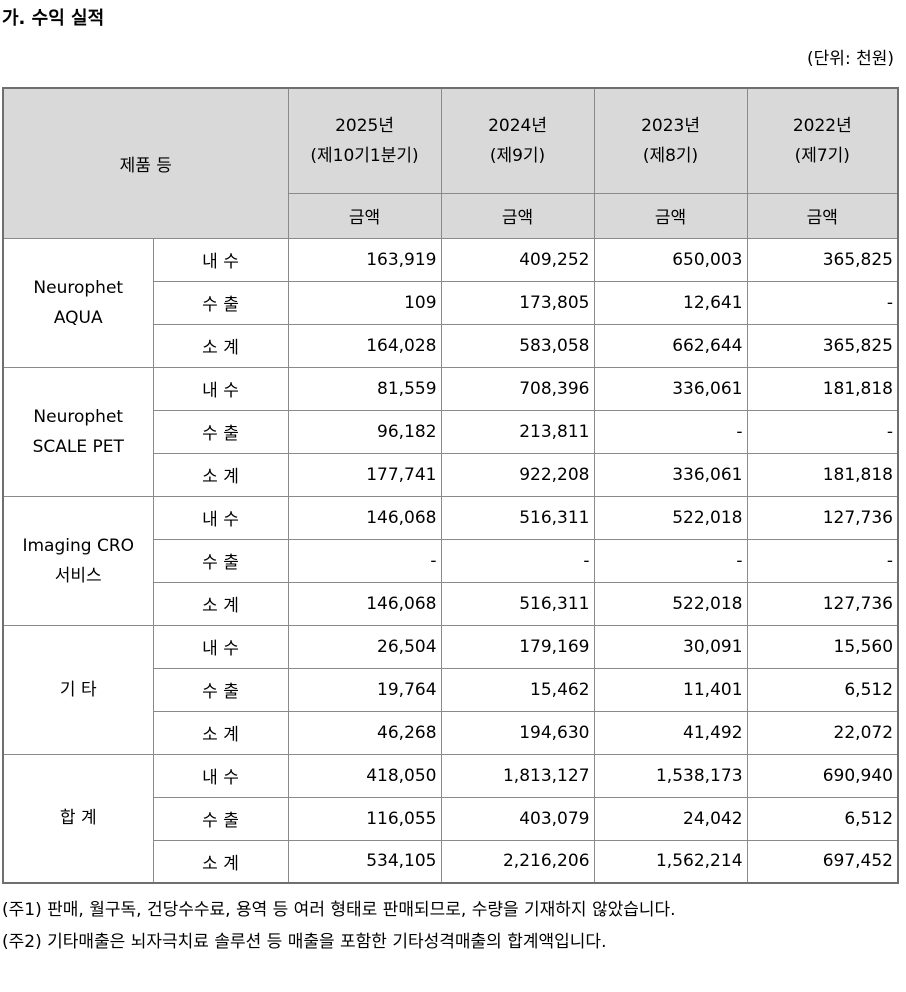 The height and width of the screenshot is (992, 906). What do you see at coordinates (364, 517) in the screenshot?
I see `amount-cell: 146,068` at bounding box center [364, 517].